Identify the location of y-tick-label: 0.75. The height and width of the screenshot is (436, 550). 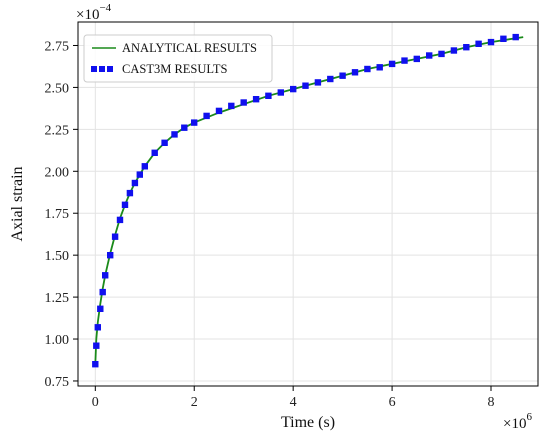
(57, 382).